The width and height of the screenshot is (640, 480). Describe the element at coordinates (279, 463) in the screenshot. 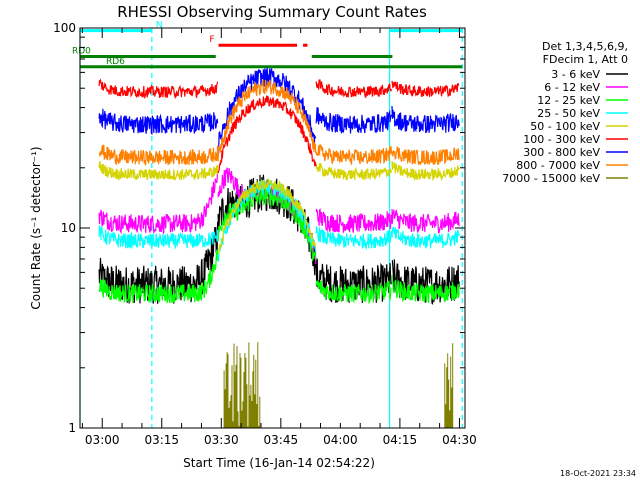

I see `x-axis-label: Start Time (16-Jan-14 02:54:22)` at that location.